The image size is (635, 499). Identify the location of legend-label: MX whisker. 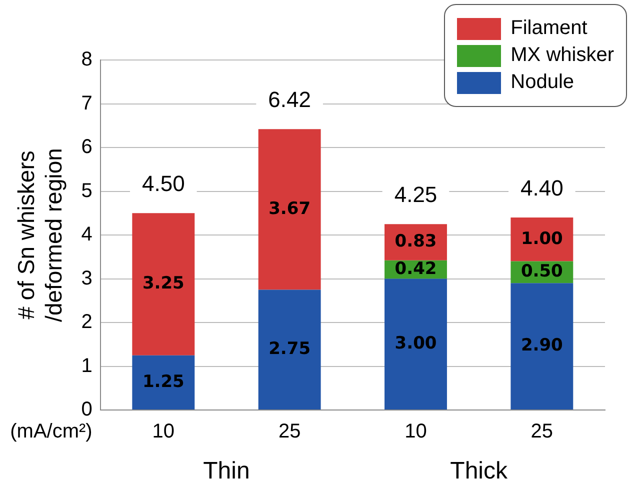
(562, 55).